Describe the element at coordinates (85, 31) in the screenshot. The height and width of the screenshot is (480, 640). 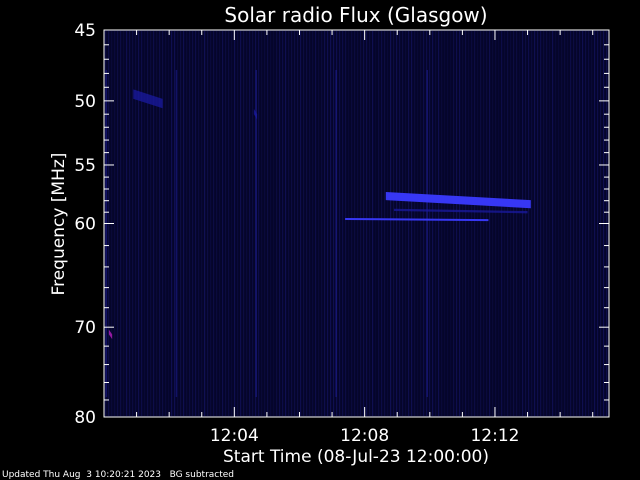
I see `y-tick-label: 45` at that location.